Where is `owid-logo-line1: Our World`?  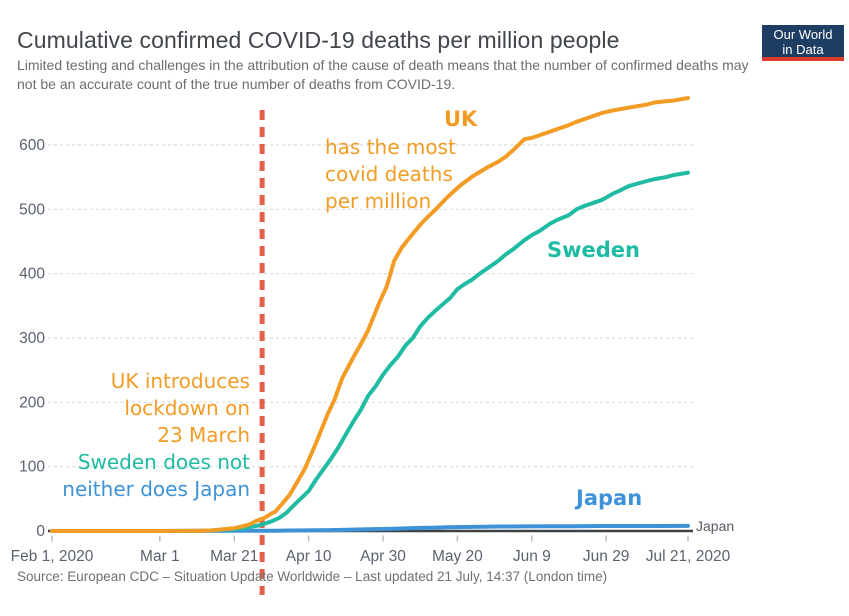 owid-logo-line1: Our World is located at coordinates (803, 34).